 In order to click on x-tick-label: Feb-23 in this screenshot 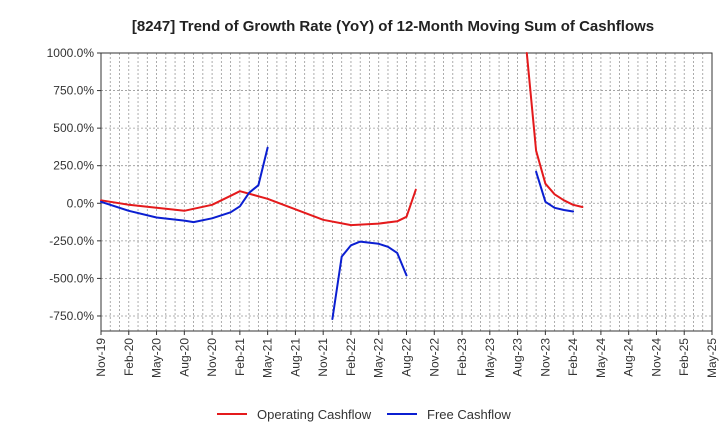, I will do `click(462, 357)`.